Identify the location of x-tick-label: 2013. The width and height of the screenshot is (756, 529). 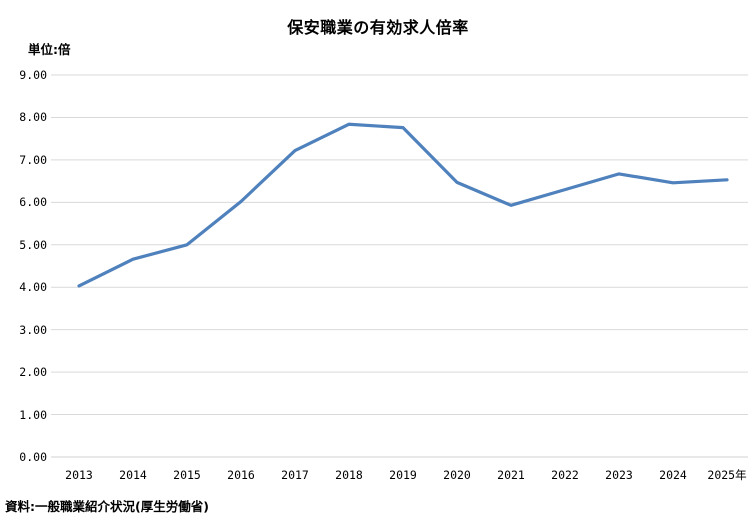
(79, 475).